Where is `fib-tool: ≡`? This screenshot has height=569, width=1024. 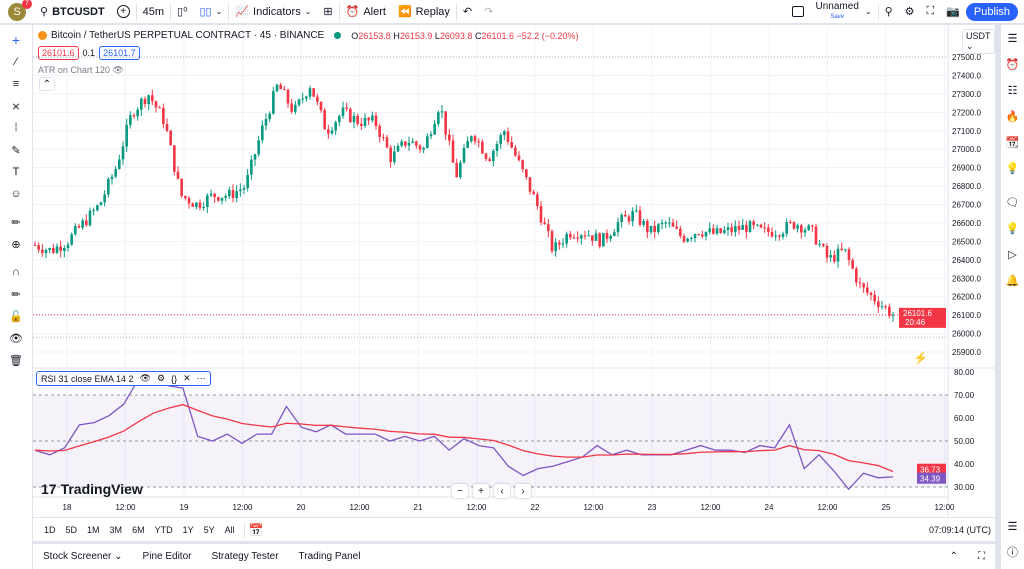
fib-tool: ≡ is located at coordinates (16, 84).